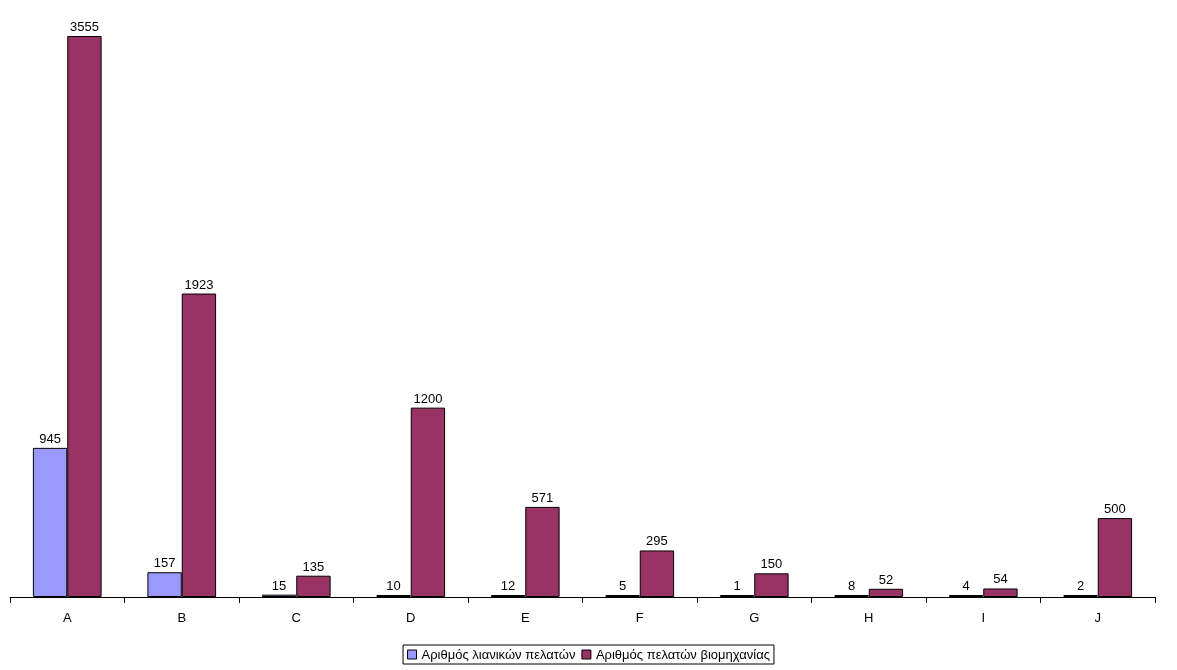 Image resolution: width=1177 pixels, height=670 pixels. I want to click on data-label: 8, so click(851, 585).